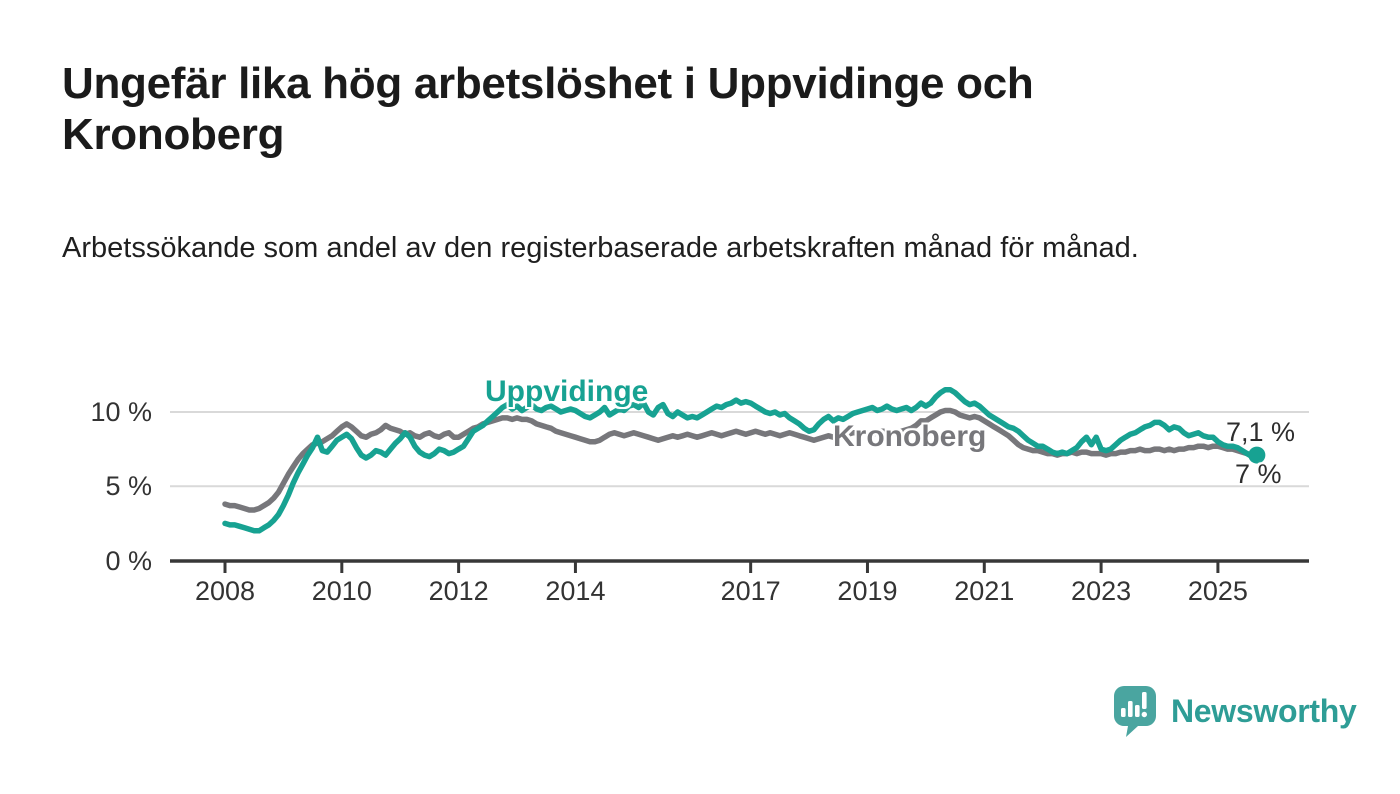 This screenshot has height=794, width=1400. What do you see at coordinates (1257, 455) in the screenshot?
I see `end-dot-uppvidinge` at bounding box center [1257, 455].